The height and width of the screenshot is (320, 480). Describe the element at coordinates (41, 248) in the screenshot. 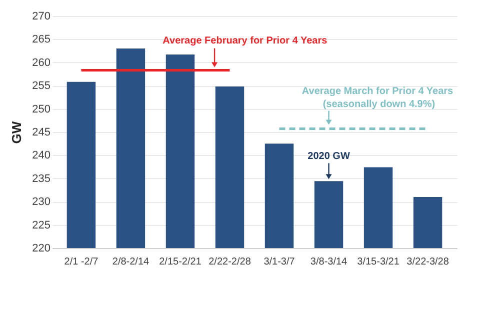

I see `y-tick-label: 220` at that location.